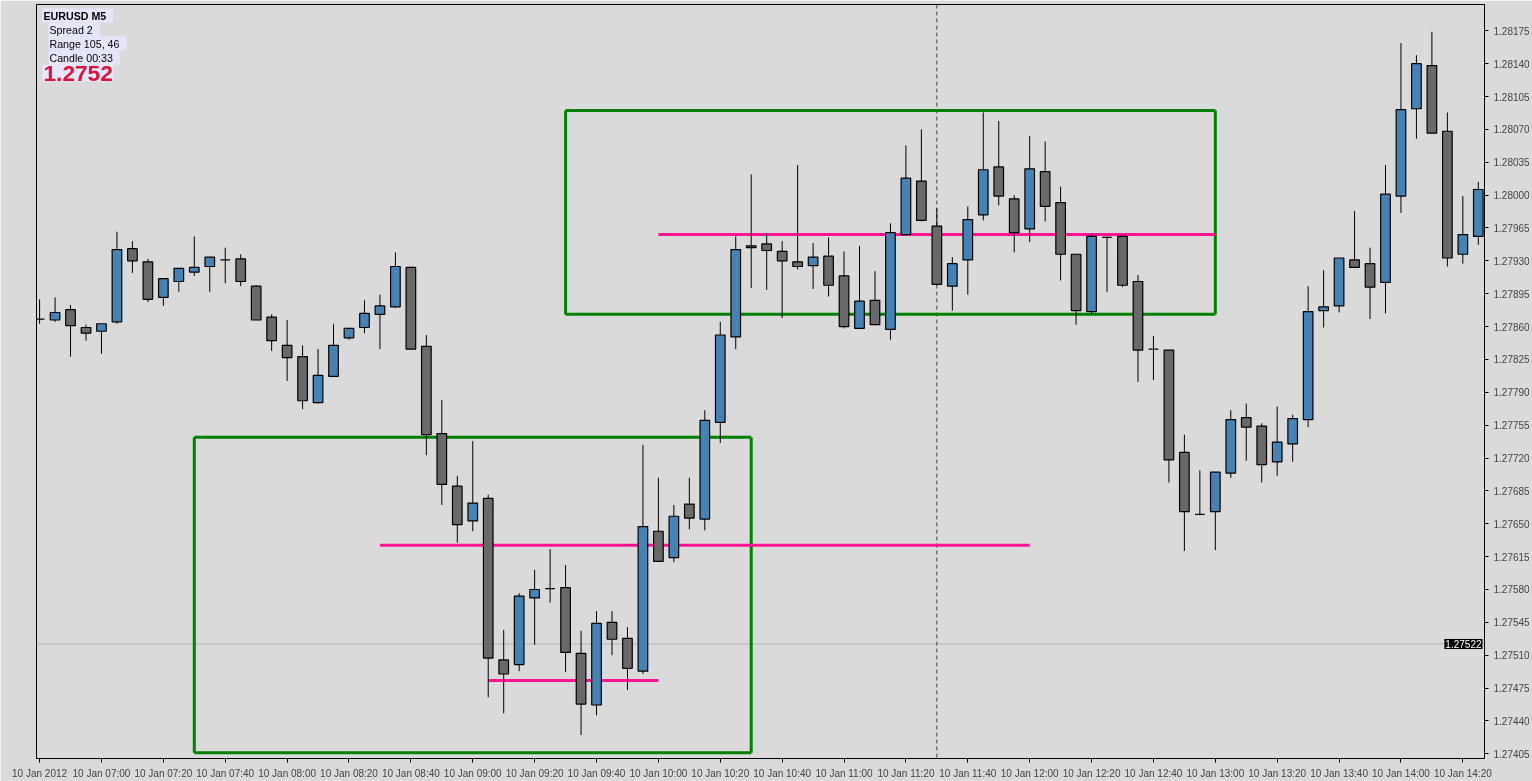 The height and width of the screenshot is (781, 1532). What do you see at coordinates (1512, 623) in the screenshot?
I see `y-tick-label: 1.27545` at bounding box center [1512, 623].